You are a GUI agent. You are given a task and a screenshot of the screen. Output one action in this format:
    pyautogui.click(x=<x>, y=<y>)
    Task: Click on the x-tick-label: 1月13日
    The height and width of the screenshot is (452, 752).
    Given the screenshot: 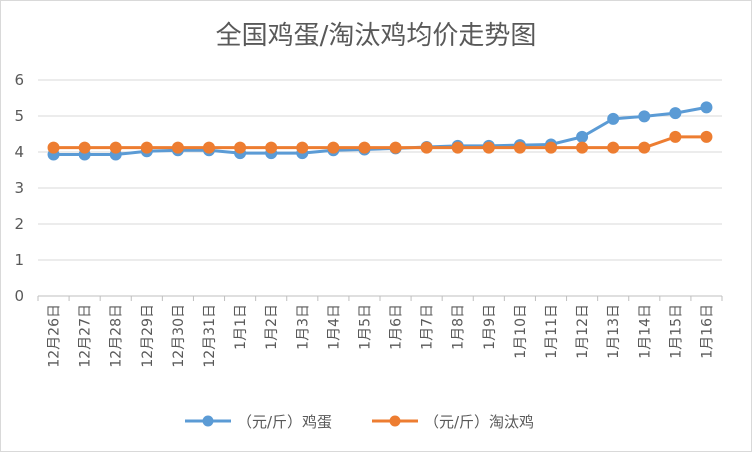 What is the action you would take?
    pyautogui.click(x=614, y=331)
    